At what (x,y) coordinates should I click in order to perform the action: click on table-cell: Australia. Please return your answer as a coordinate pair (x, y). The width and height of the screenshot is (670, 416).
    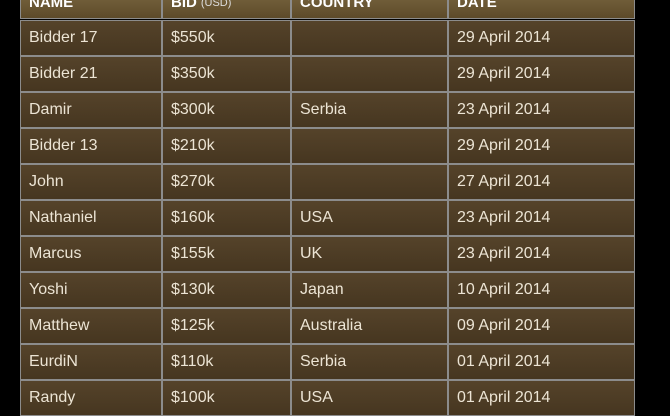
    Looking at the image, I should click on (369, 326).